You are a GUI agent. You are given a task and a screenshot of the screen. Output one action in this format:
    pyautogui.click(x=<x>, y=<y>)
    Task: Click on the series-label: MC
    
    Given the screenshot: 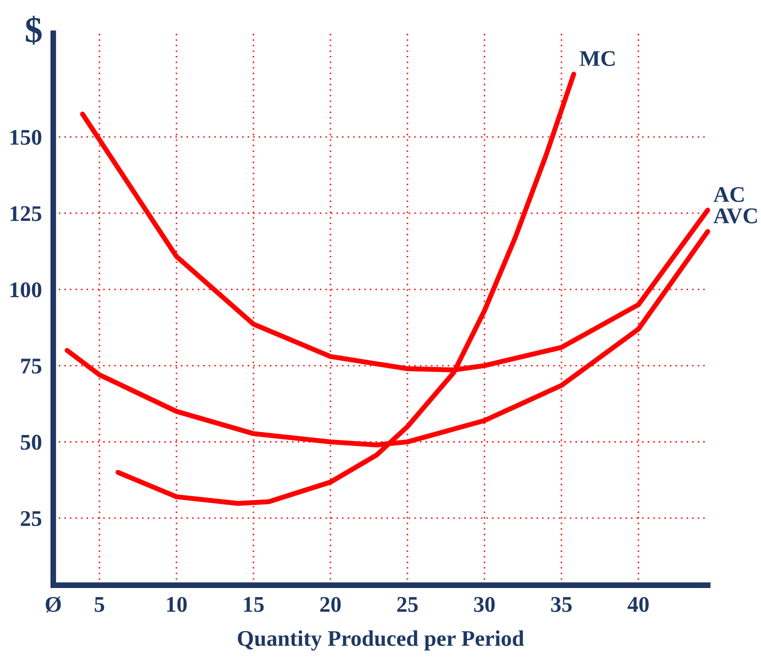 What is the action you would take?
    pyautogui.click(x=597, y=58)
    